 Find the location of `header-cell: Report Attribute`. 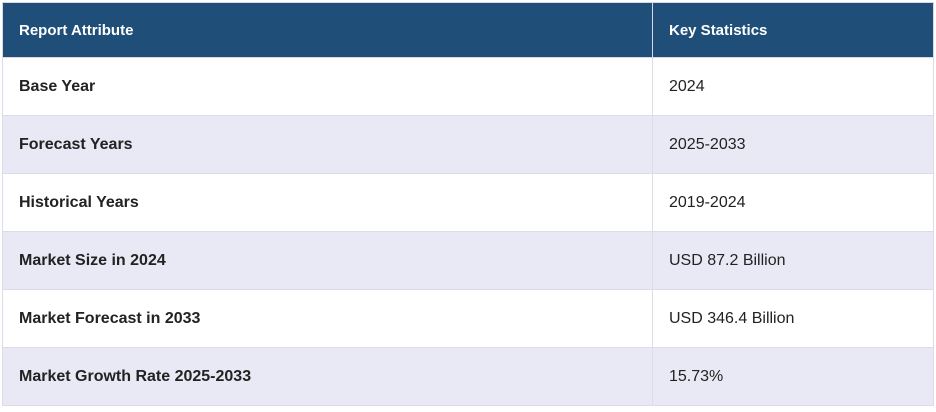

header-cell: Report Attribute is located at coordinates (327, 30).